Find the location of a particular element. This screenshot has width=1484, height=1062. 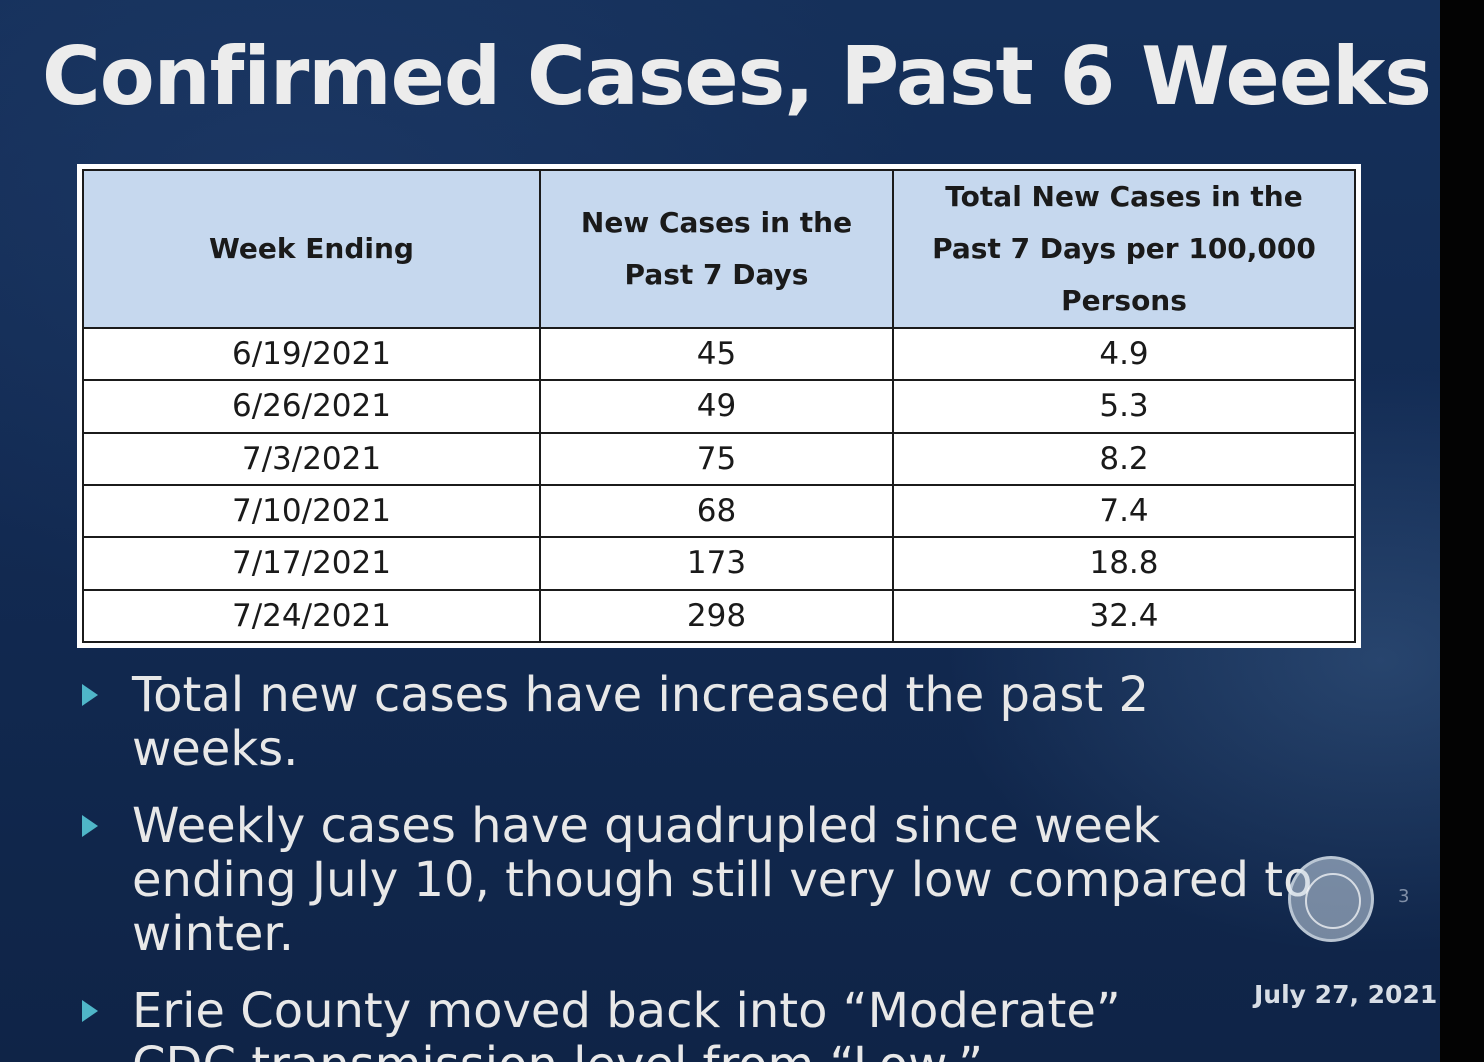

cell-week-ending: 7/3/2021 is located at coordinates (311, 458).